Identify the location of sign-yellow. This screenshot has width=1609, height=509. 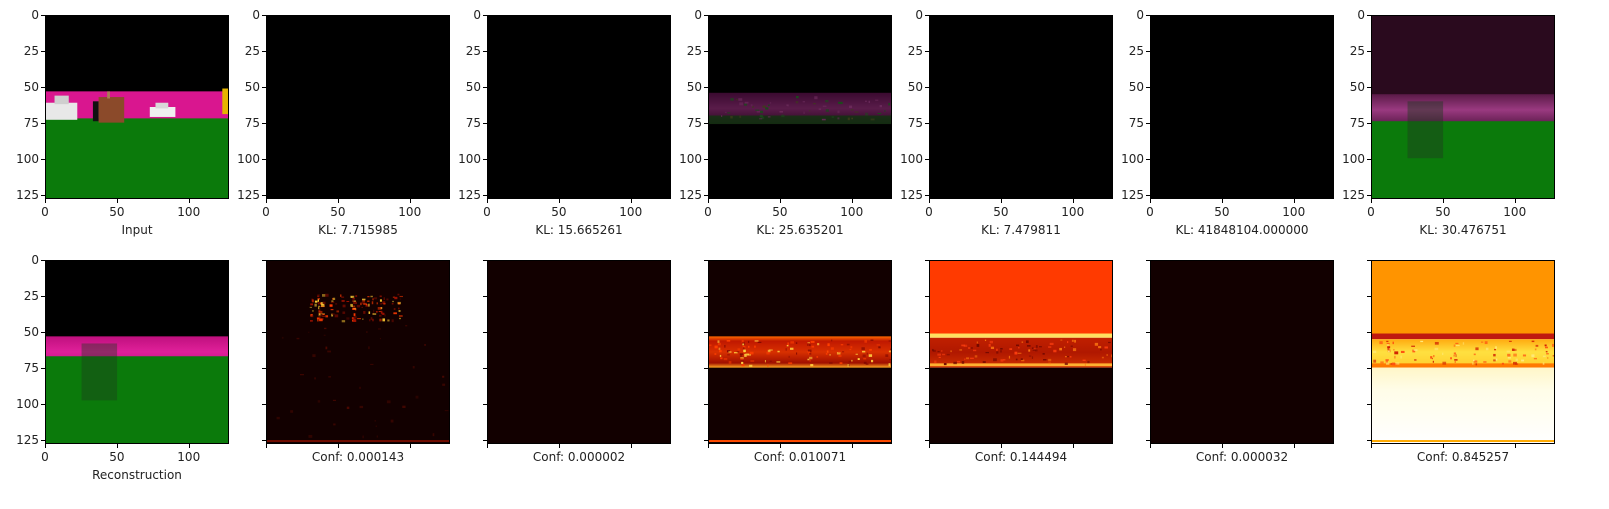
(225, 101).